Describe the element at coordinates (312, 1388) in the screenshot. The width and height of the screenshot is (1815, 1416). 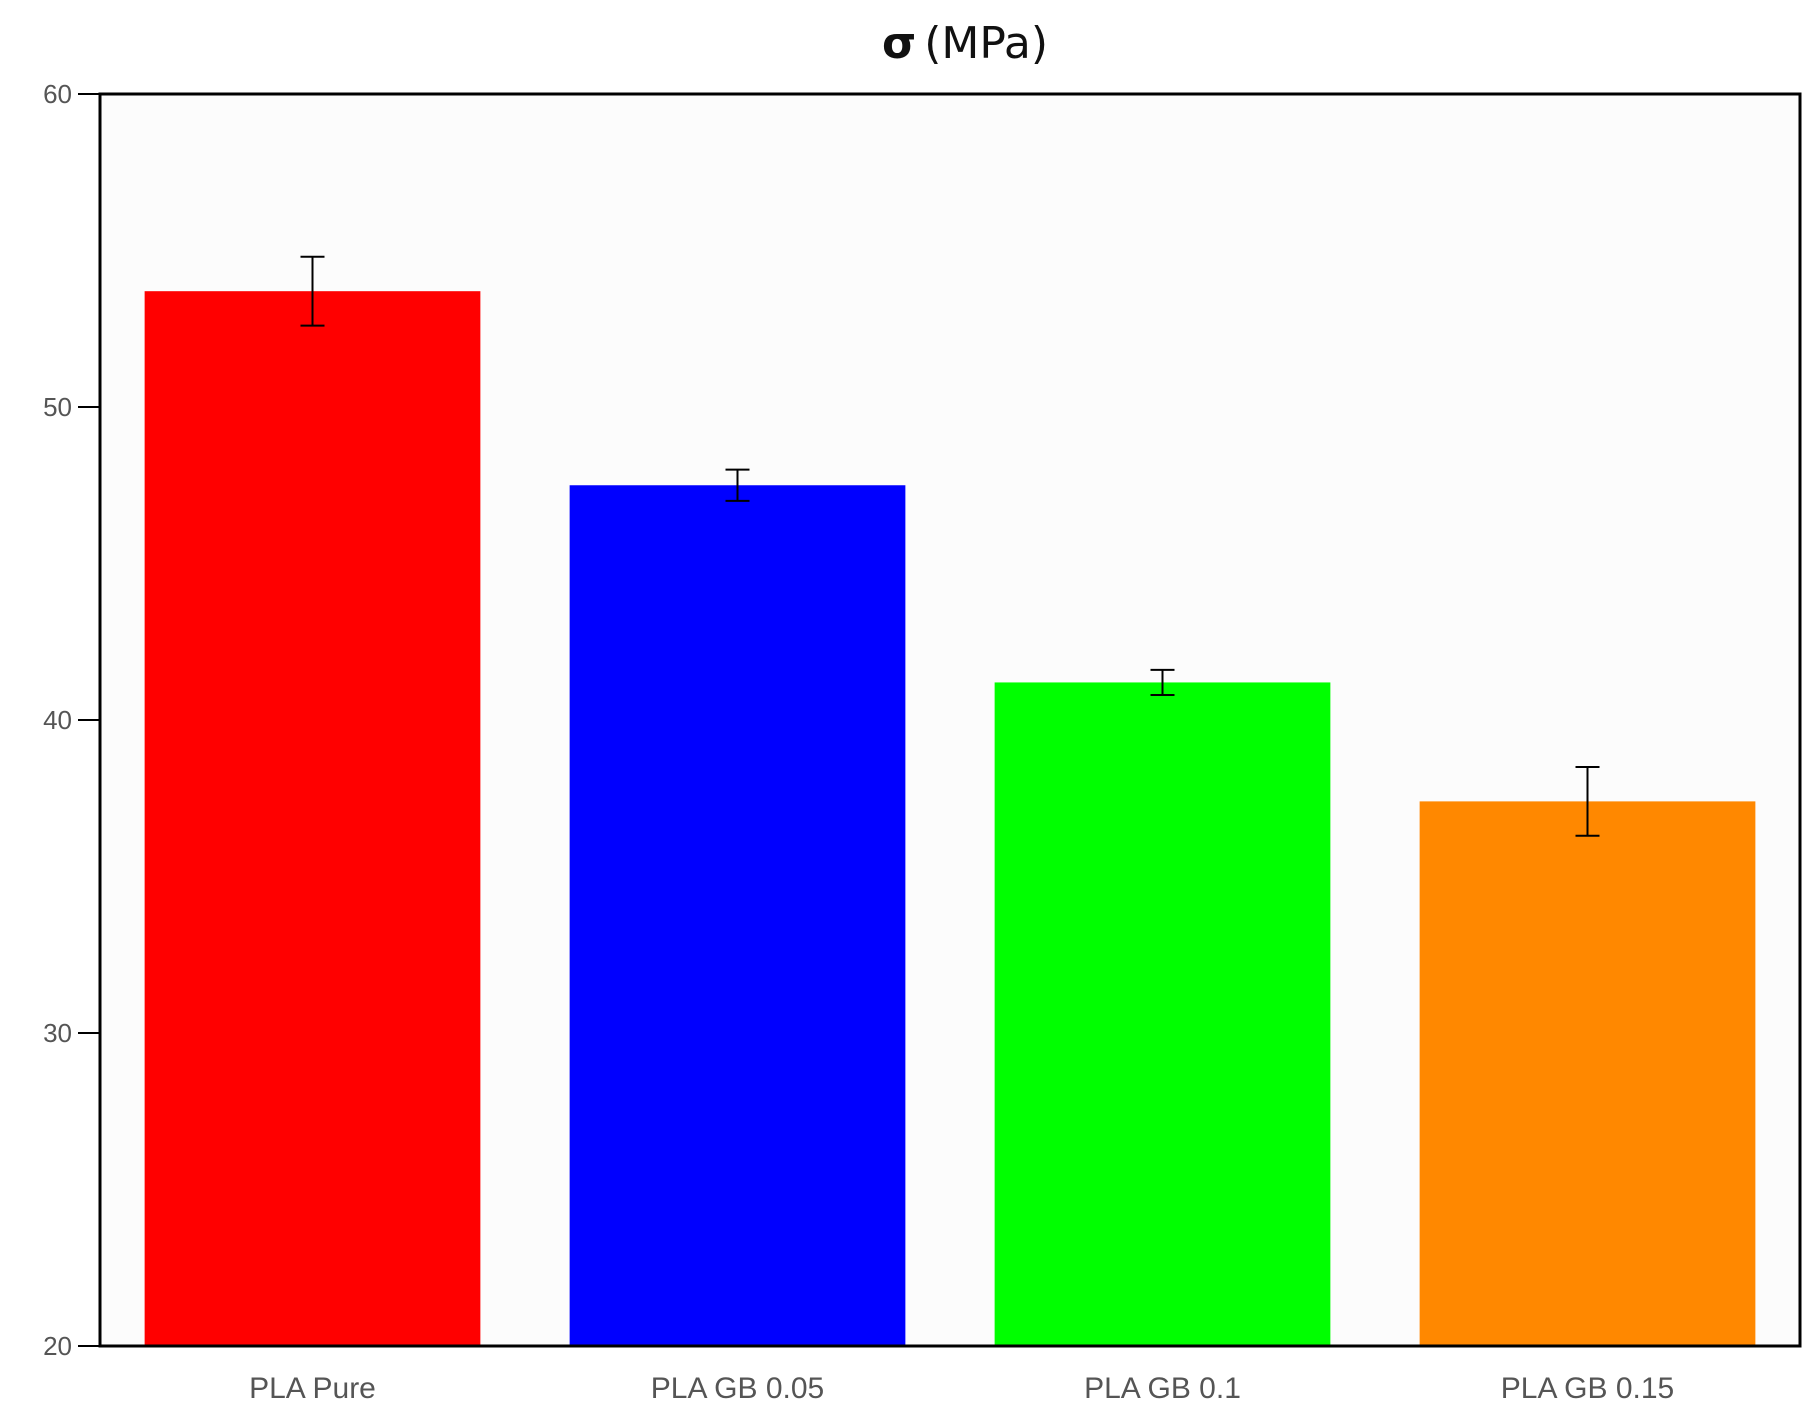
I see `x-category-label: PLA Pure` at that location.